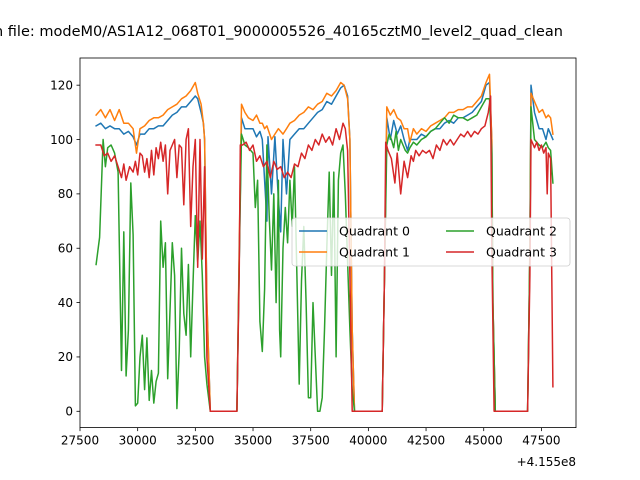 The height and width of the screenshot is (480, 640). Describe the element at coordinates (61, 140) in the screenshot. I see `y-tick-label: 100` at that location.